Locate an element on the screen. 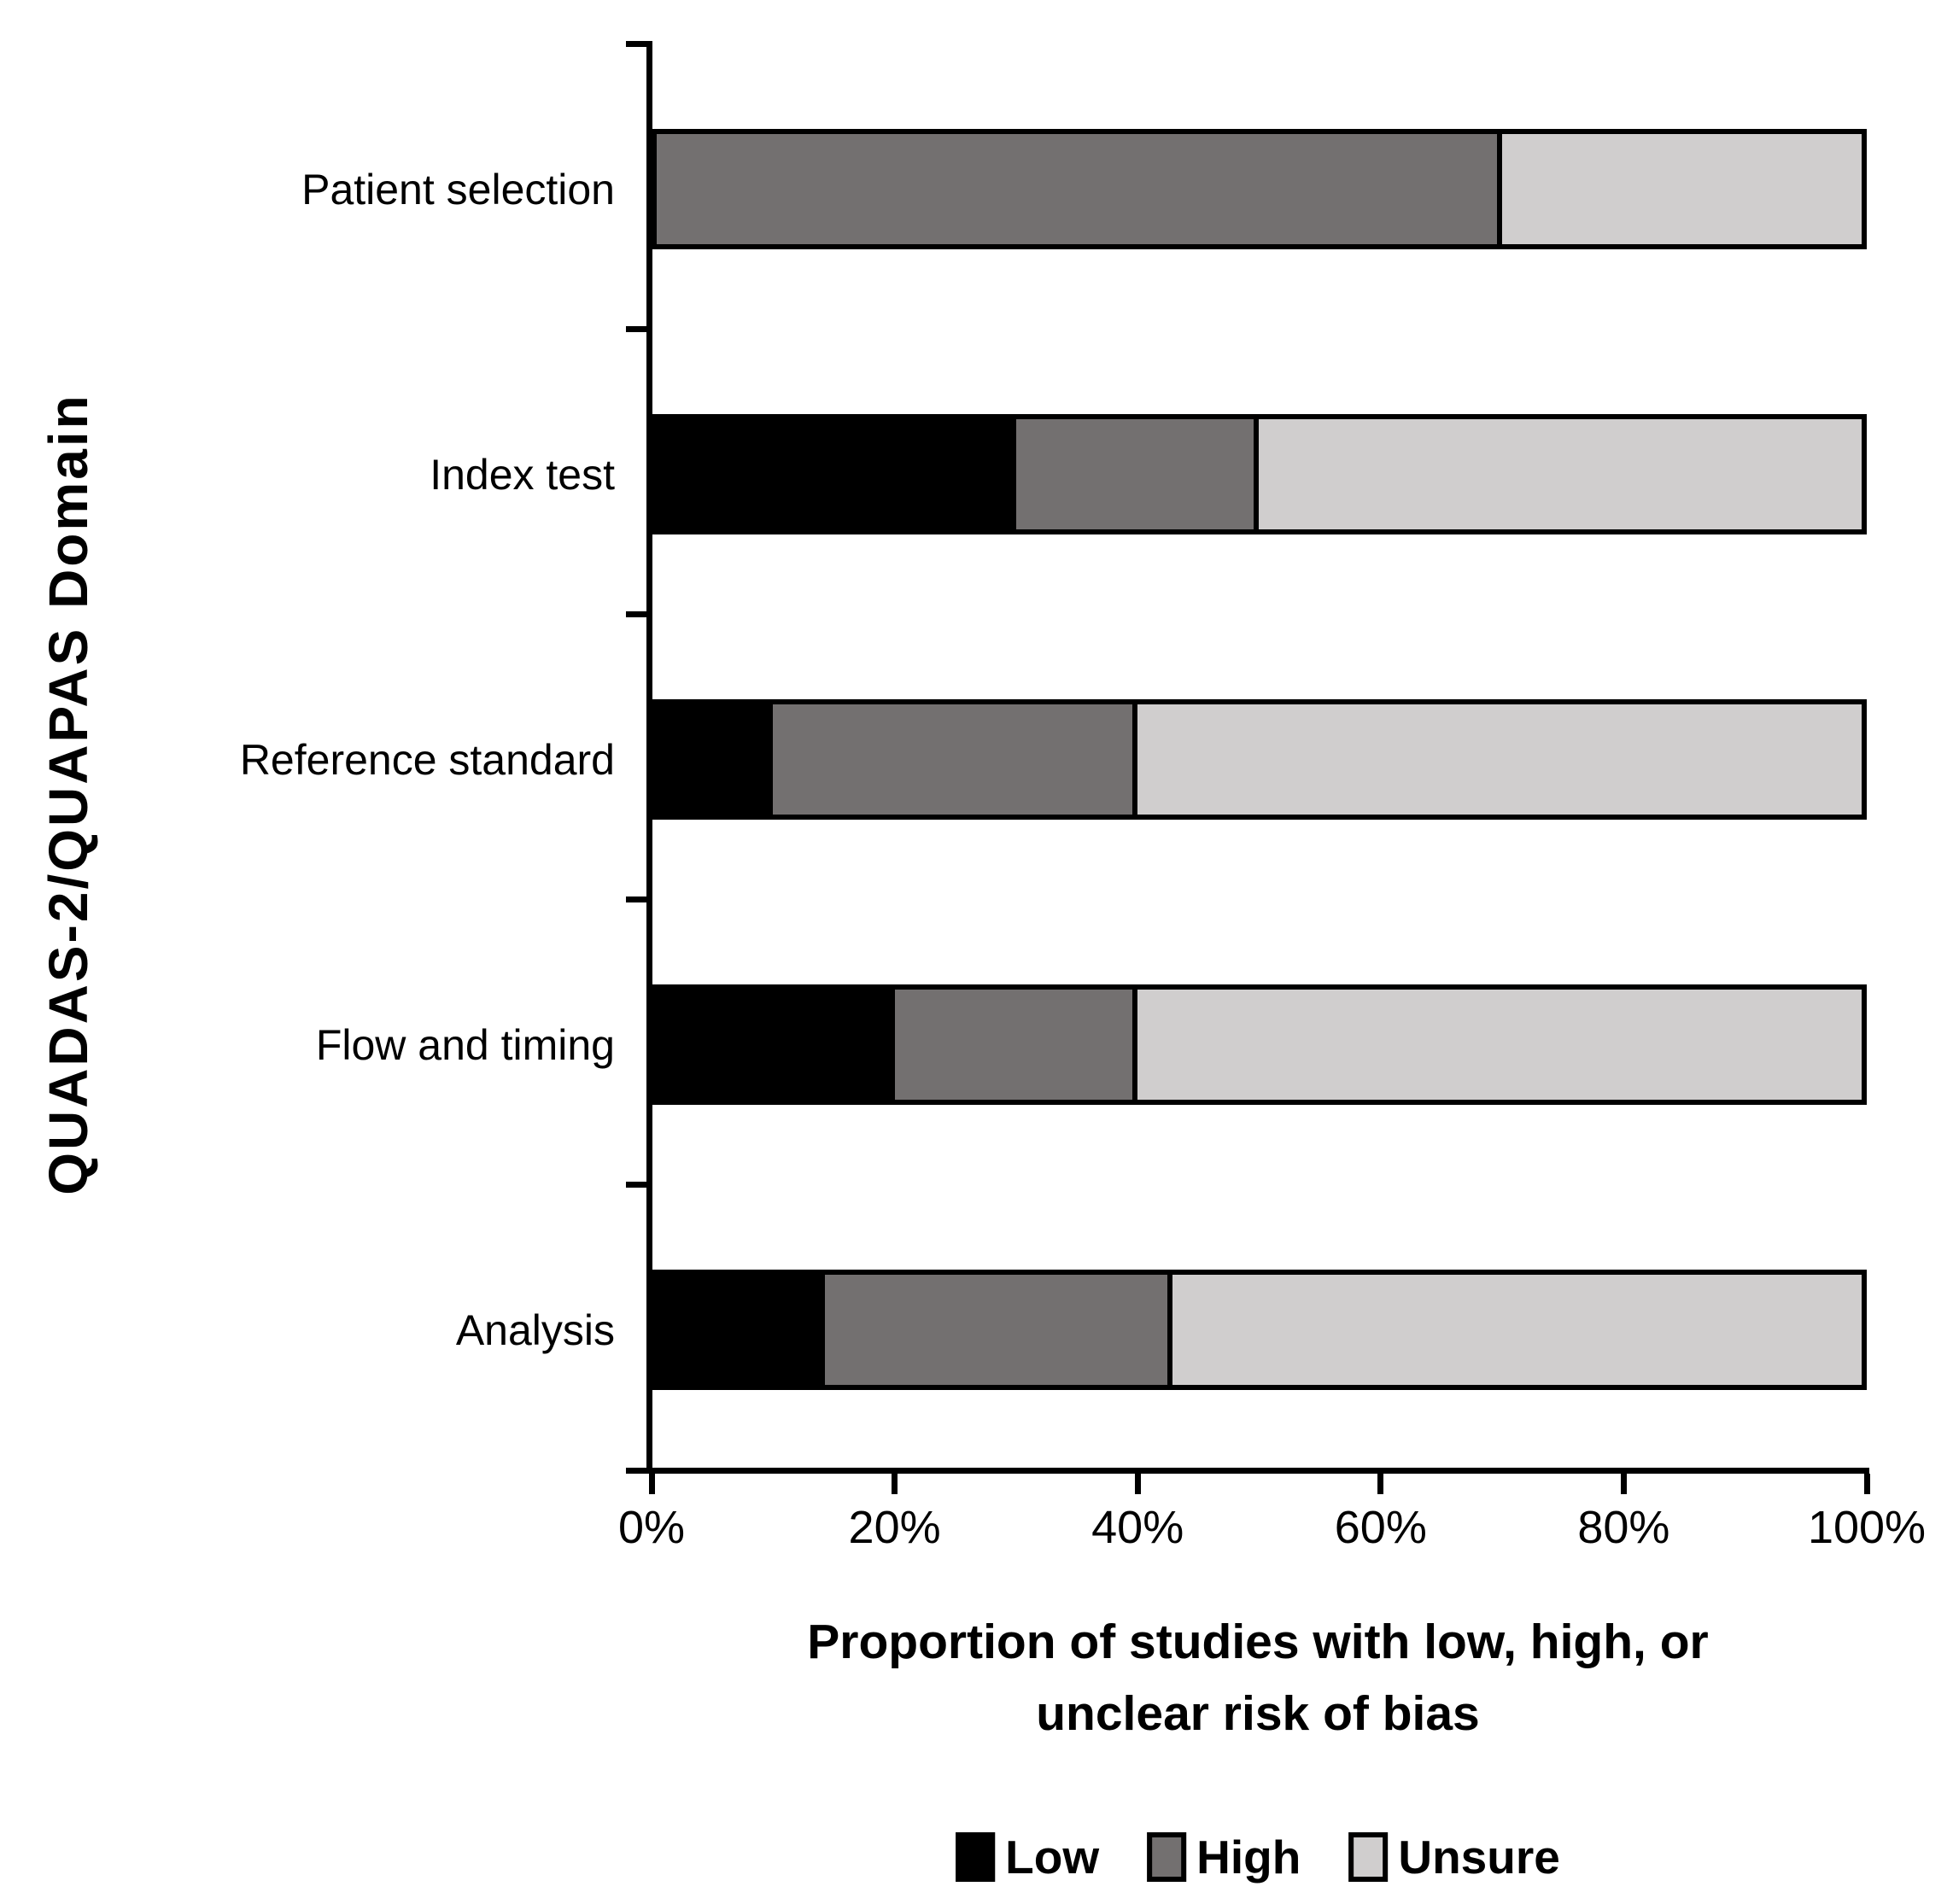 The image size is (1953, 1904). x-tick-label-40: 40% is located at coordinates (1137, 1527).